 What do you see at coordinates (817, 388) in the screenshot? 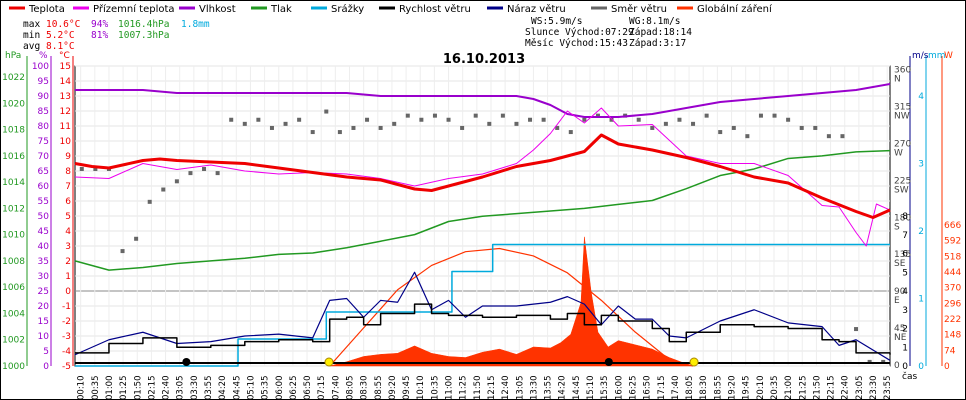
I see `tick-time-52: 21:50` at bounding box center [817, 388].